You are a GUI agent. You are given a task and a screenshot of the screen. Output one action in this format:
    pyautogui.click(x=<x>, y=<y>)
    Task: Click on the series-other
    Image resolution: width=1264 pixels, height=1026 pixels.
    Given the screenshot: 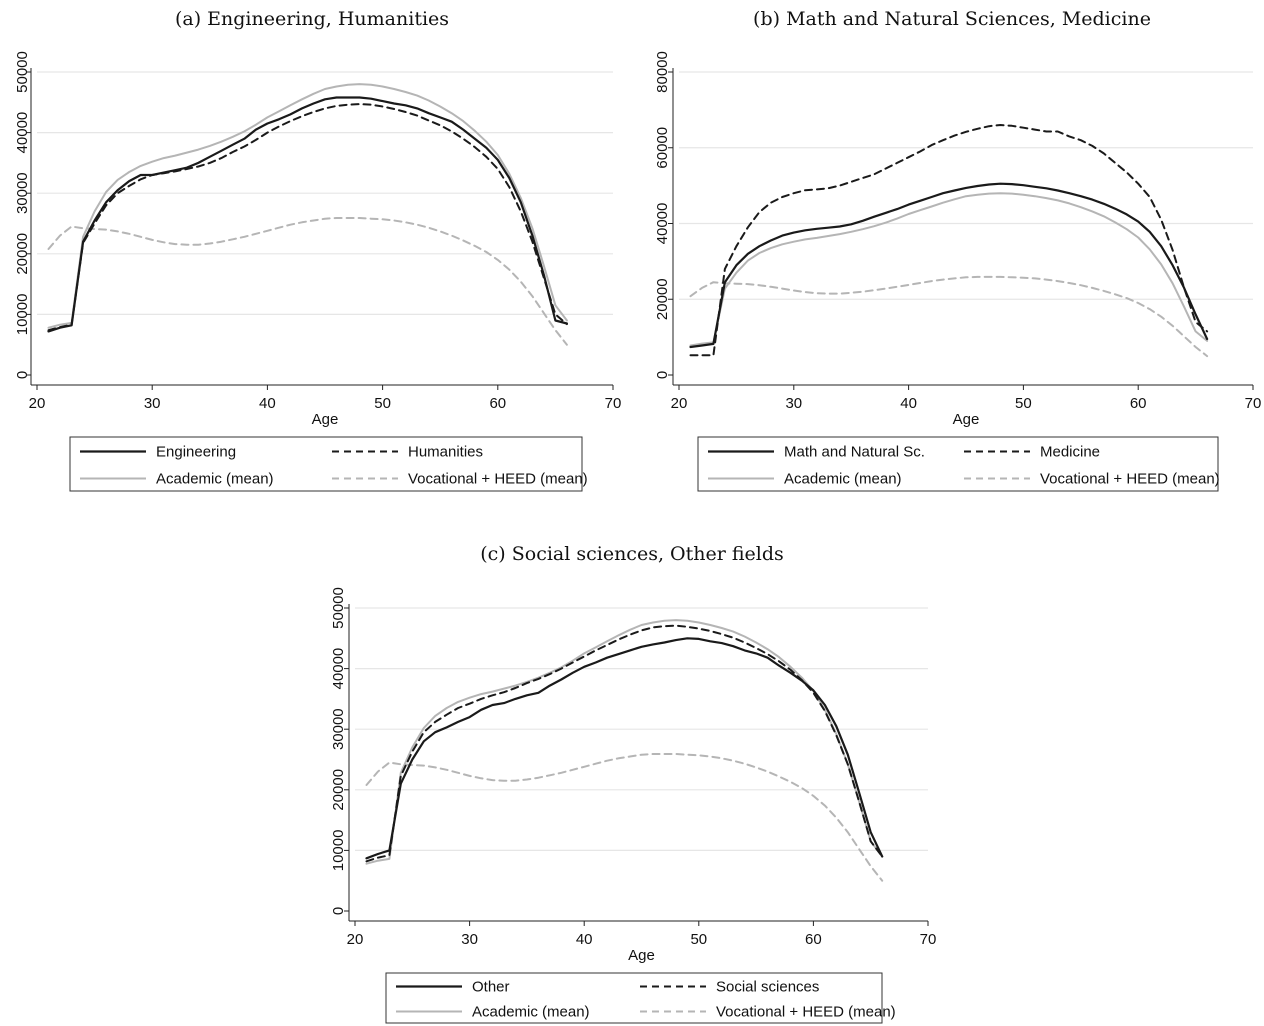 What is the action you would take?
    pyautogui.click(x=624, y=748)
    